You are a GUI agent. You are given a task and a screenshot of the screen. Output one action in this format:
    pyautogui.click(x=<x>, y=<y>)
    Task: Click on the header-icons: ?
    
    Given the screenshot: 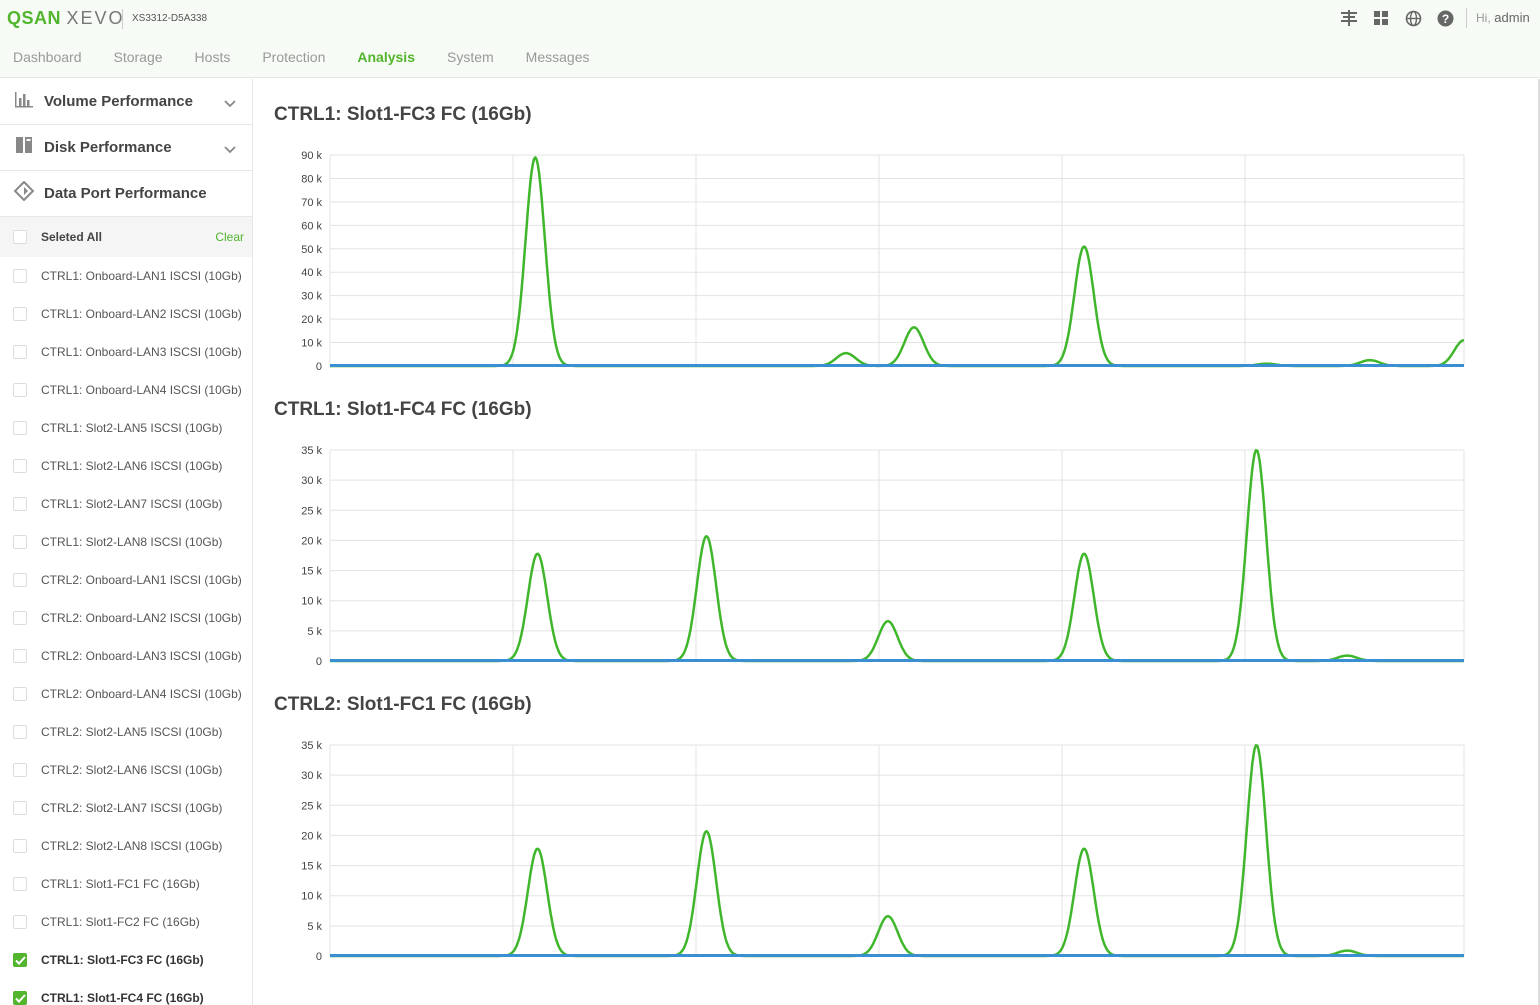 What is the action you would take?
    pyautogui.click(x=1397, y=18)
    